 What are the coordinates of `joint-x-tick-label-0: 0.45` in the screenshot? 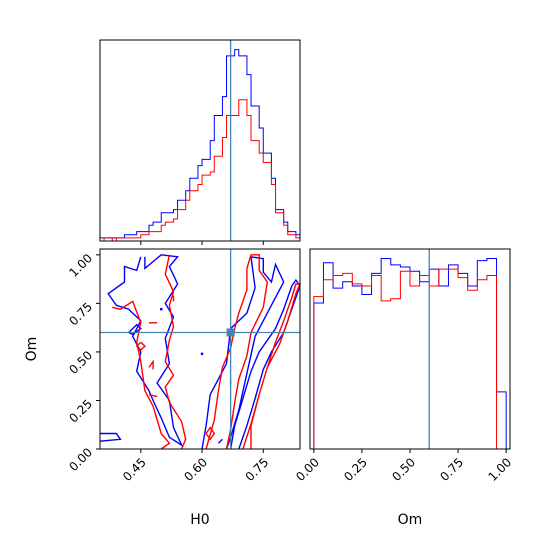 It's located at (134, 469).